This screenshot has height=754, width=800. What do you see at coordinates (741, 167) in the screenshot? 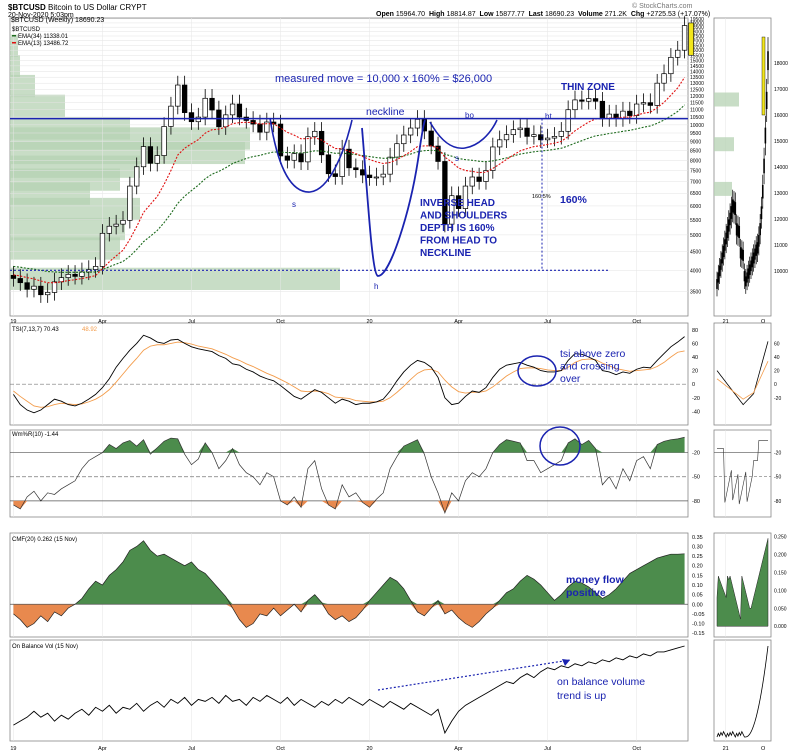
I see `side-price-group` at bounding box center [741, 167].